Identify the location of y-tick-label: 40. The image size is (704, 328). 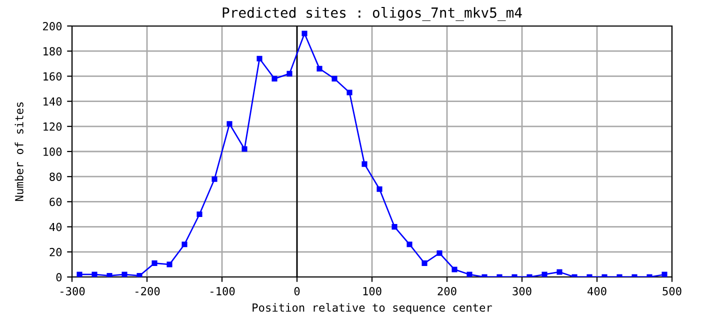
(55, 227).